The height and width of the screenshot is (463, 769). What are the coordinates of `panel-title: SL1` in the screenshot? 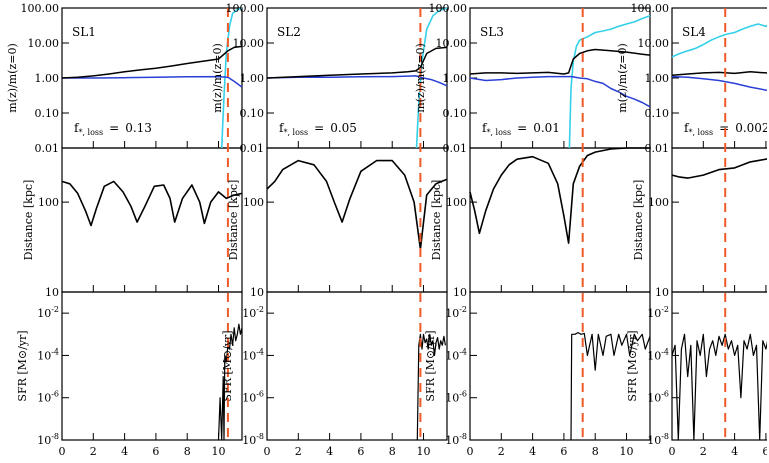 It's located at (84, 32).